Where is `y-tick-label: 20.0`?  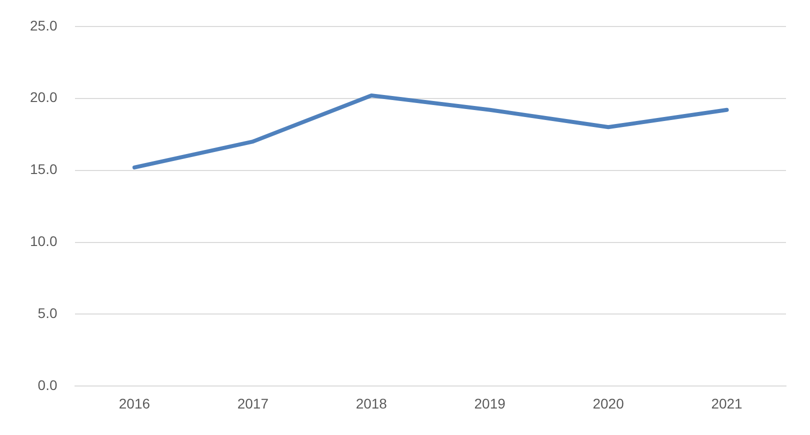
y-tick-label: 20.0 is located at coordinates (44, 97).